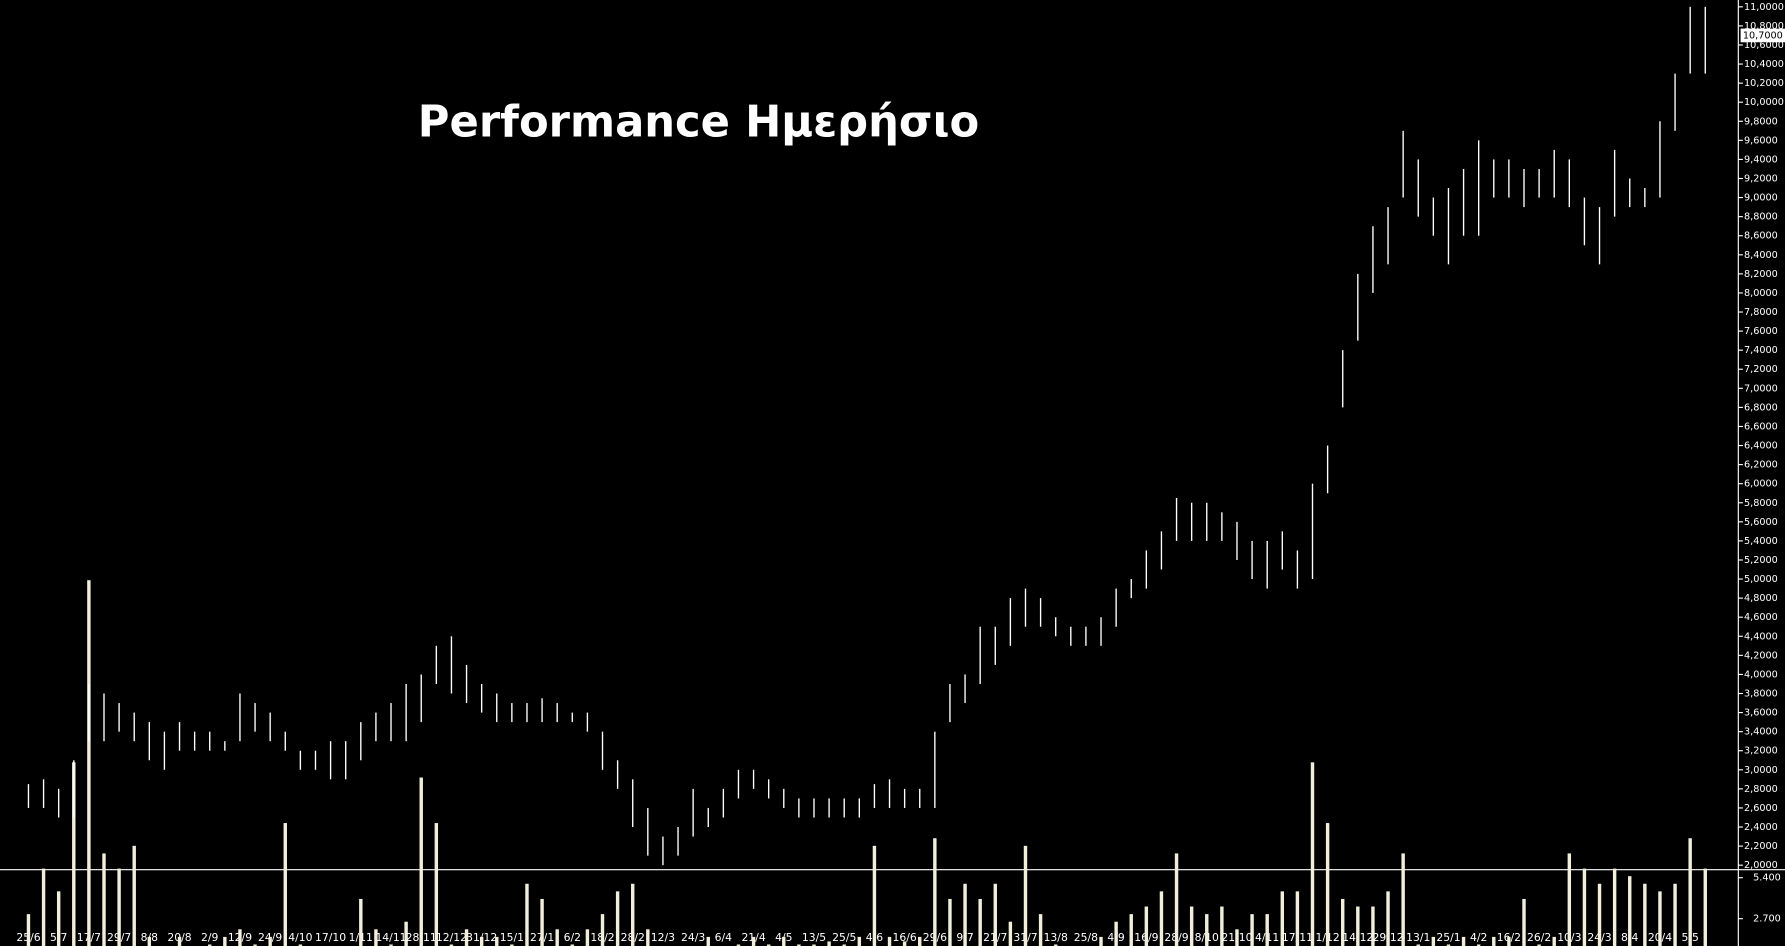 The image size is (1785, 946). I want to click on x-tick-label: 13/5, so click(814, 937).